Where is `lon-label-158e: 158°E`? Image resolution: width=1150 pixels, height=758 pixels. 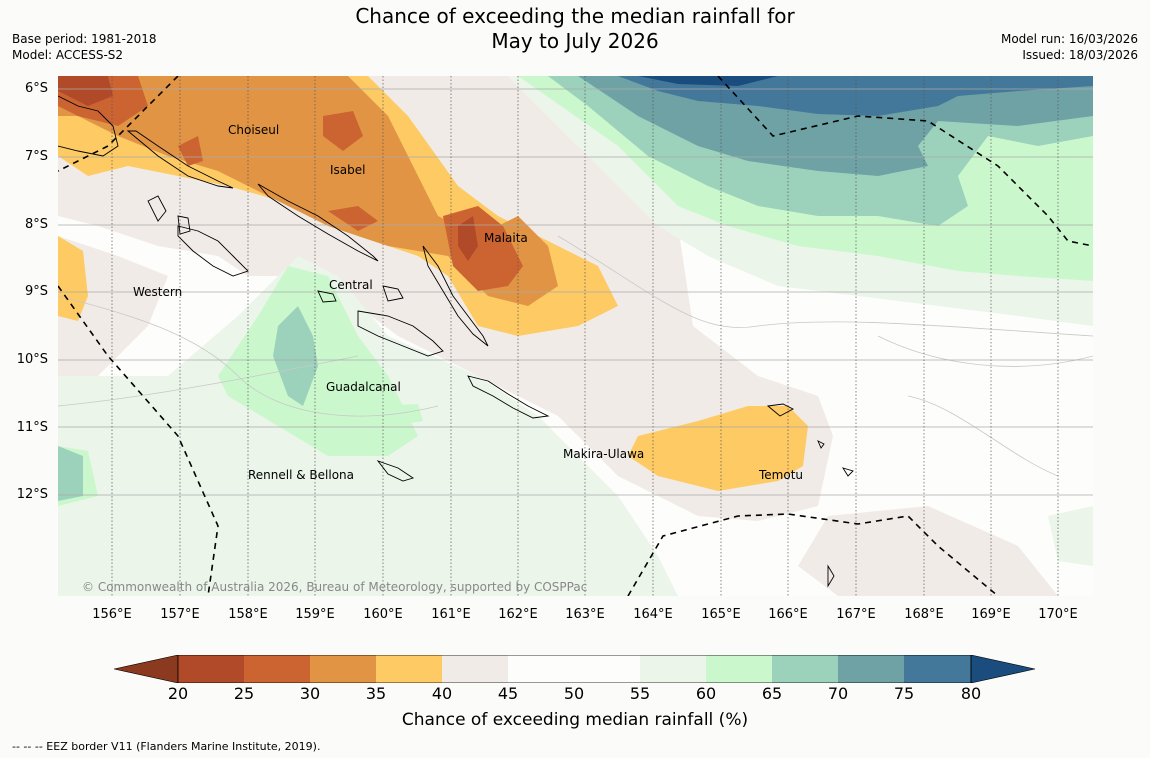
lon-label-158e: 158°E is located at coordinates (248, 614).